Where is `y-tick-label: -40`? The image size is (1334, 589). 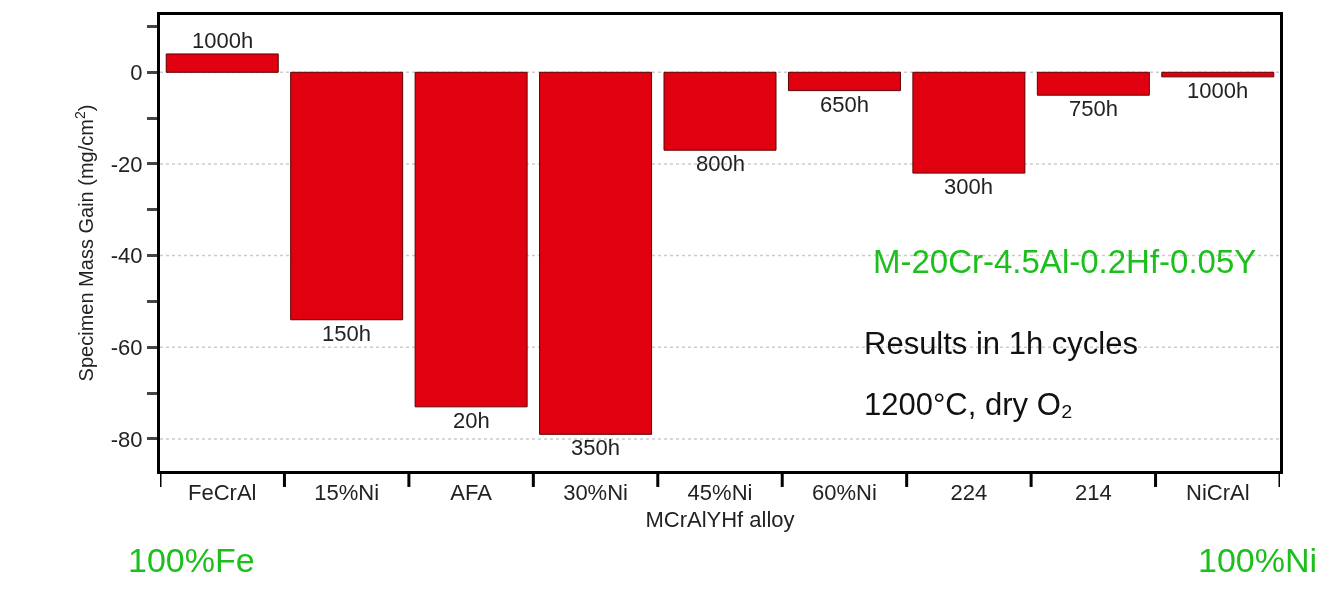
y-tick-label: -40 is located at coordinates (126, 256).